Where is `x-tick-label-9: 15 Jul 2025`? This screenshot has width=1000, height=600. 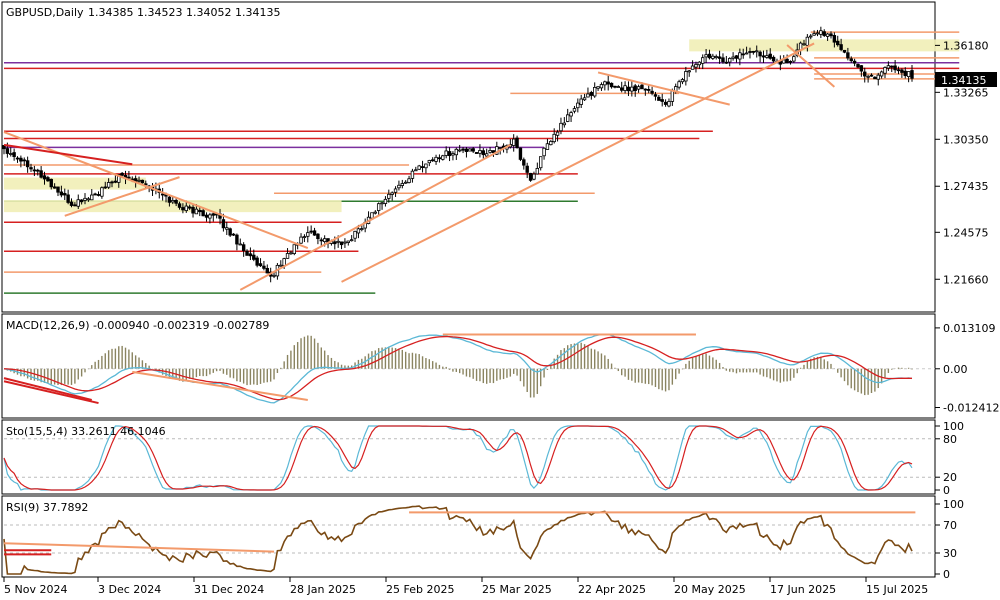 x-tick-label-9: 15 Jul 2025 is located at coordinates (897, 589).